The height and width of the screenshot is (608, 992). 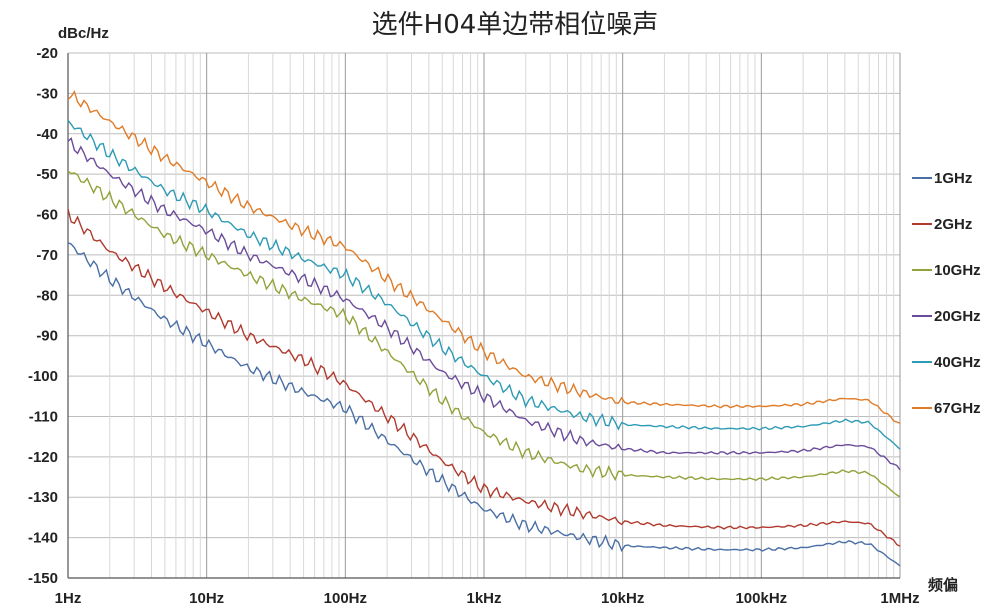 I want to click on y-tick-label: -110, so click(x=43, y=416).